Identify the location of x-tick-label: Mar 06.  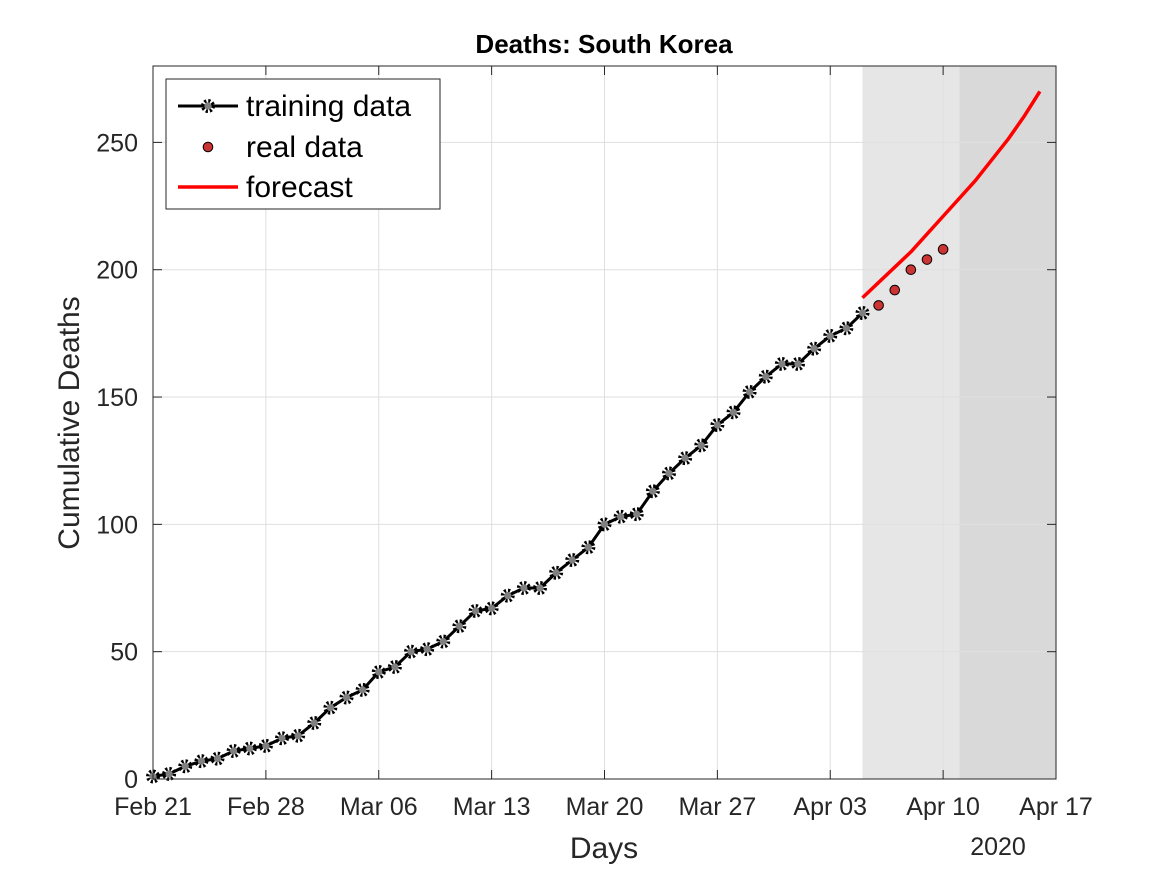
(379, 807).